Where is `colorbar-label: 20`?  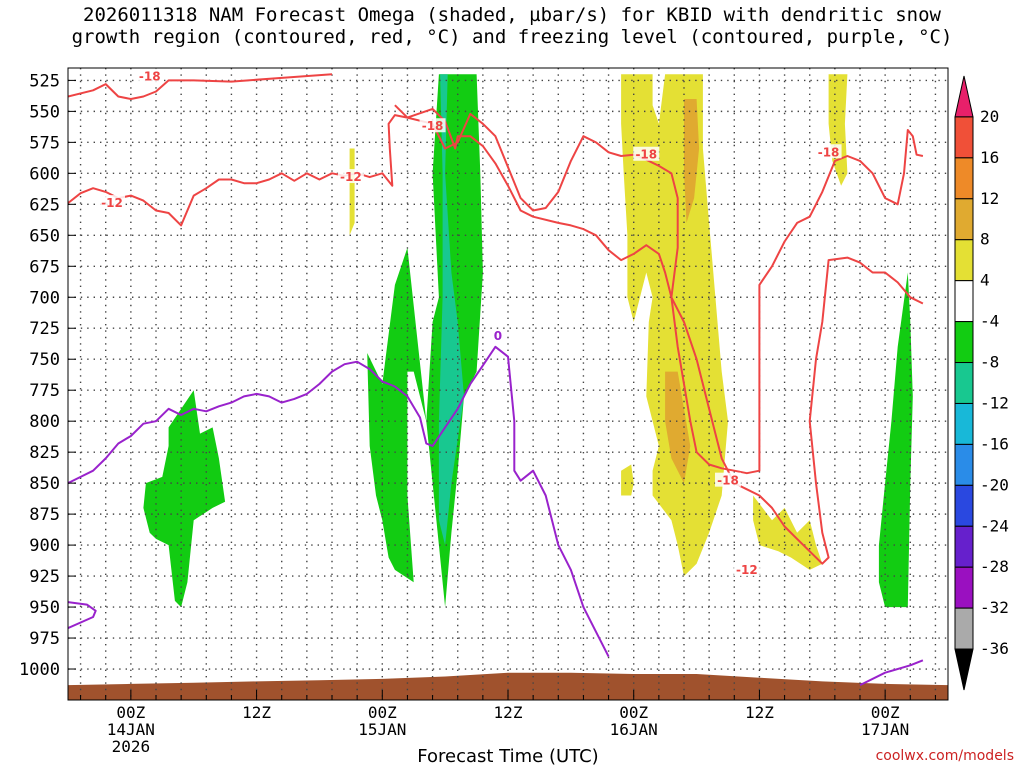
colorbar-label: 20 is located at coordinates (989, 116).